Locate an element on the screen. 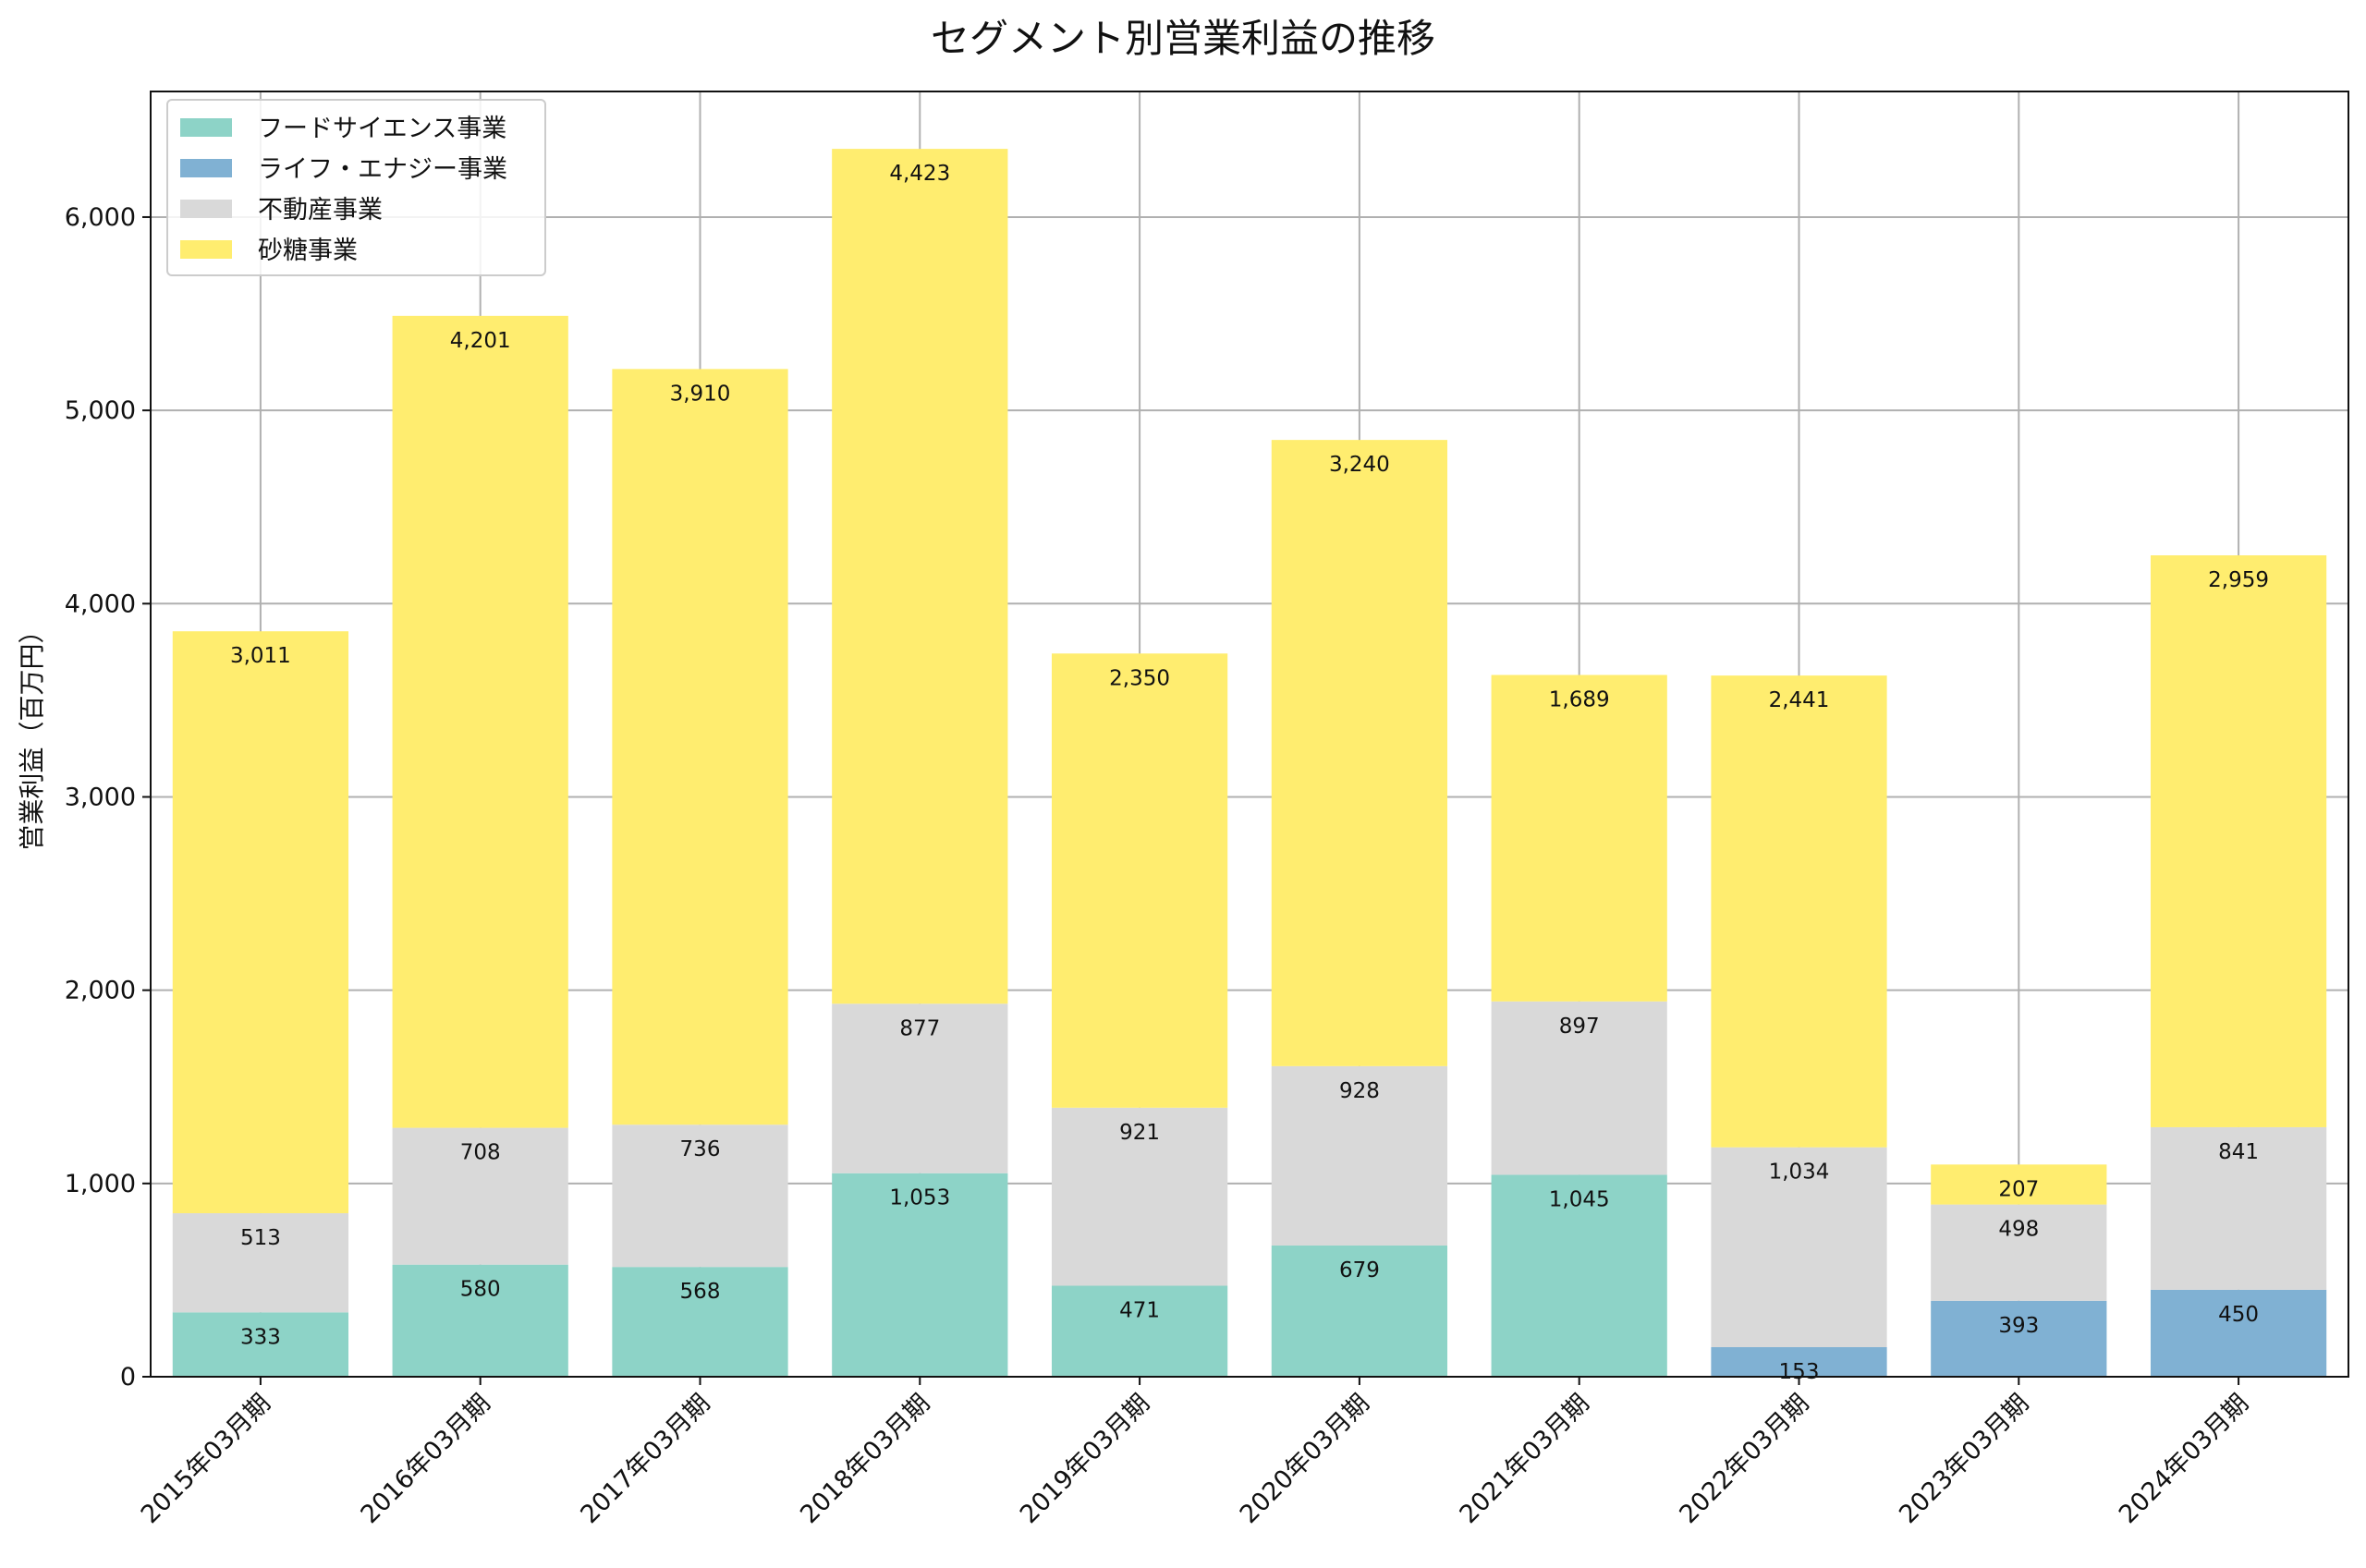 Image resolution: width=2366 pixels, height=1568 pixels. y-tick-label: 0 is located at coordinates (128, 1377).